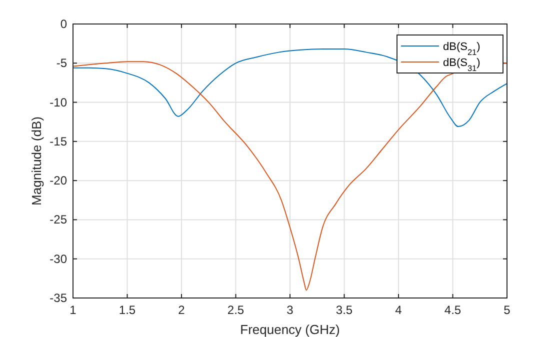  I want to click on x-axis-title: Frequency (GHz), so click(290, 329).